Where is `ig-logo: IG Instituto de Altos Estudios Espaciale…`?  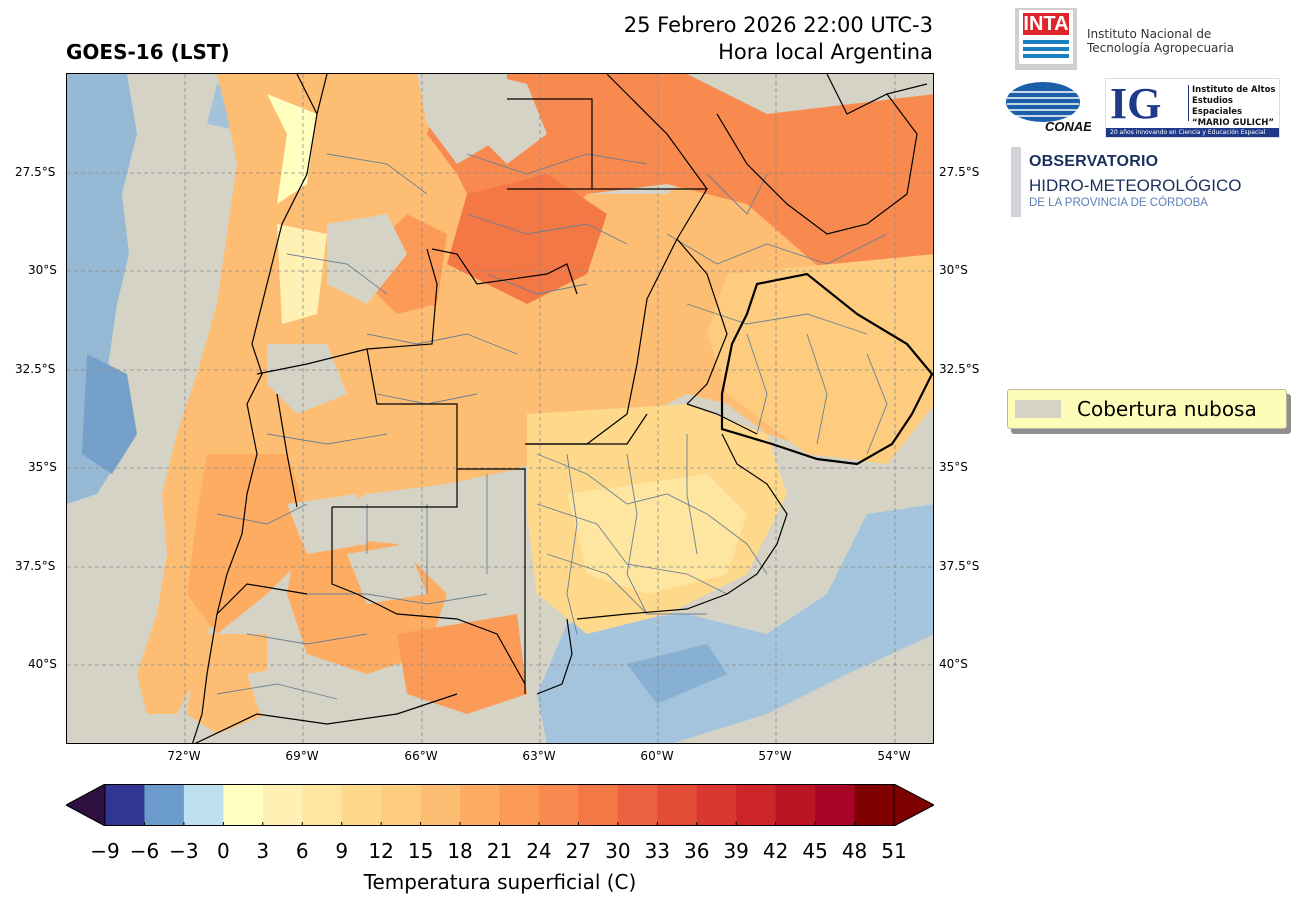
ig-logo: IG Instituto de Altos Estudios Espaciale… is located at coordinates (1192, 108).